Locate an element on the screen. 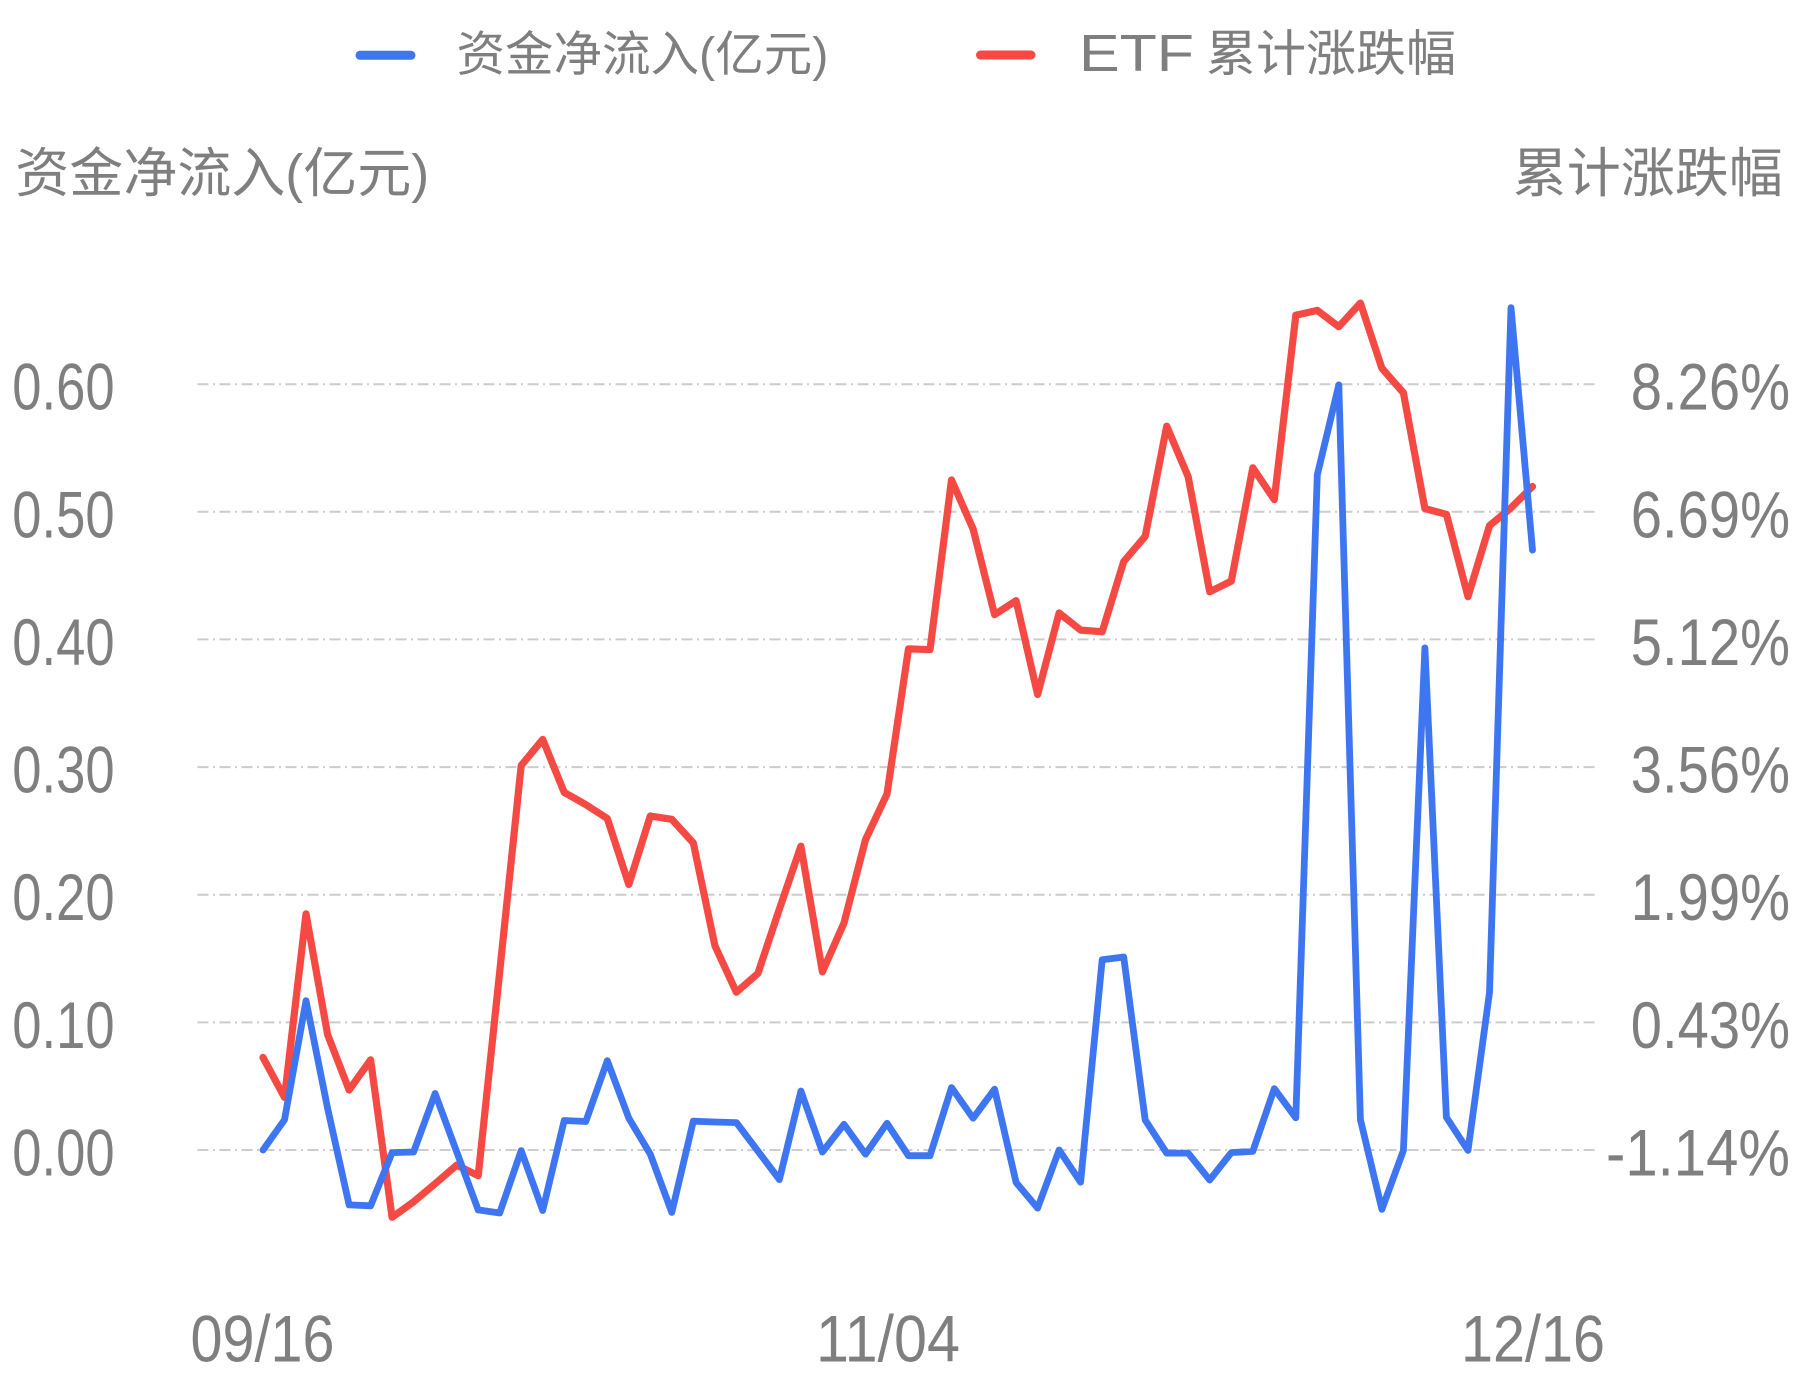 The width and height of the screenshot is (1793, 1380). svg-text: -1.14% is located at coordinates (1698, 1153).